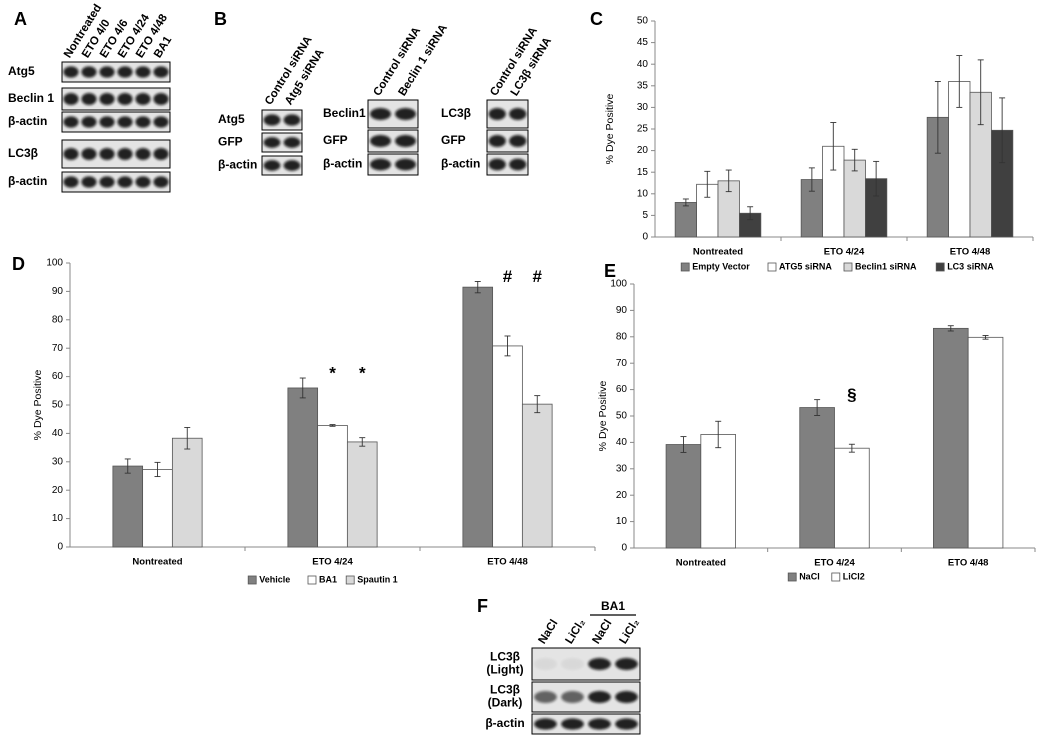 This screenshot has width=1050, height=736. What do you see at coordinates (643, 107) in the screenshot?
I see `y-tick-label: 30` at bounding box center [643, 107].